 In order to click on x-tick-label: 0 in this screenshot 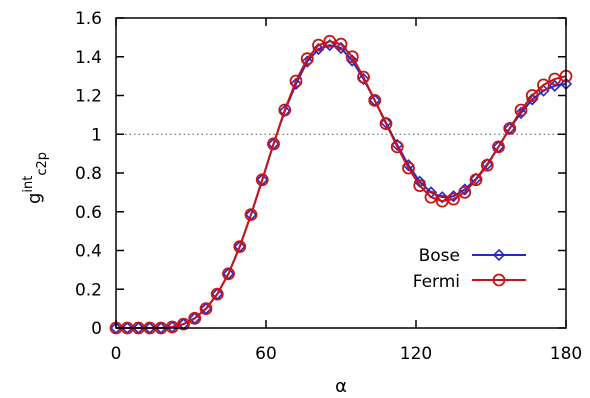, I will do `click(116, 354)`.